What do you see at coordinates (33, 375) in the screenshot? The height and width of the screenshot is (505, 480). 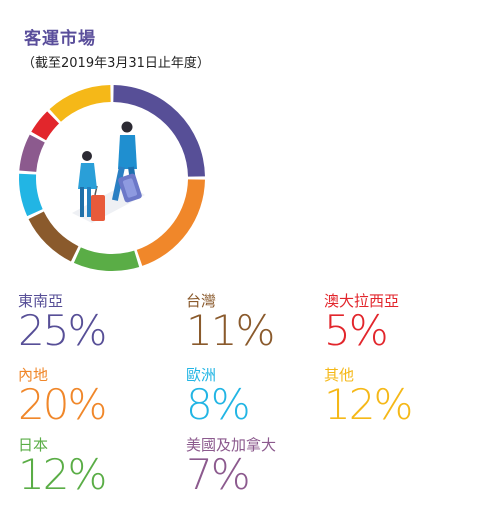 I see `legend-label: 內地` at bounding box center [33, 375].